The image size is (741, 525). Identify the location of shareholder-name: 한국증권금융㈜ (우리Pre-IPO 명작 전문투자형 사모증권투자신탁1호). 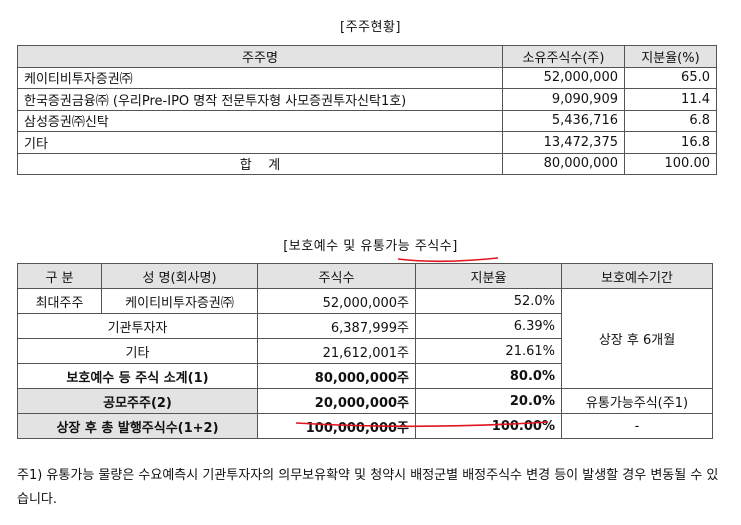
(260, 99).